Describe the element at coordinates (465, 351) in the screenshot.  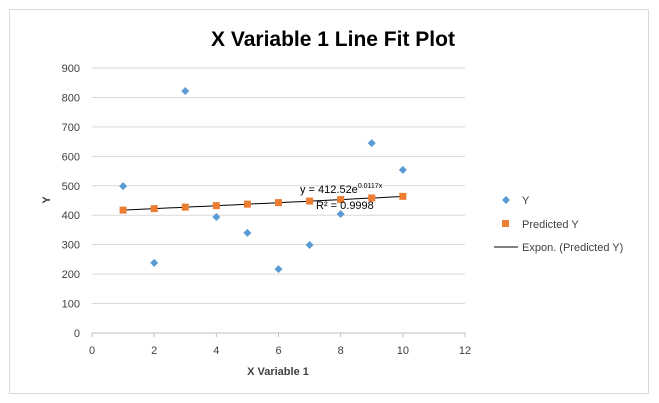
I see `x-tick-label: 12` at that location.